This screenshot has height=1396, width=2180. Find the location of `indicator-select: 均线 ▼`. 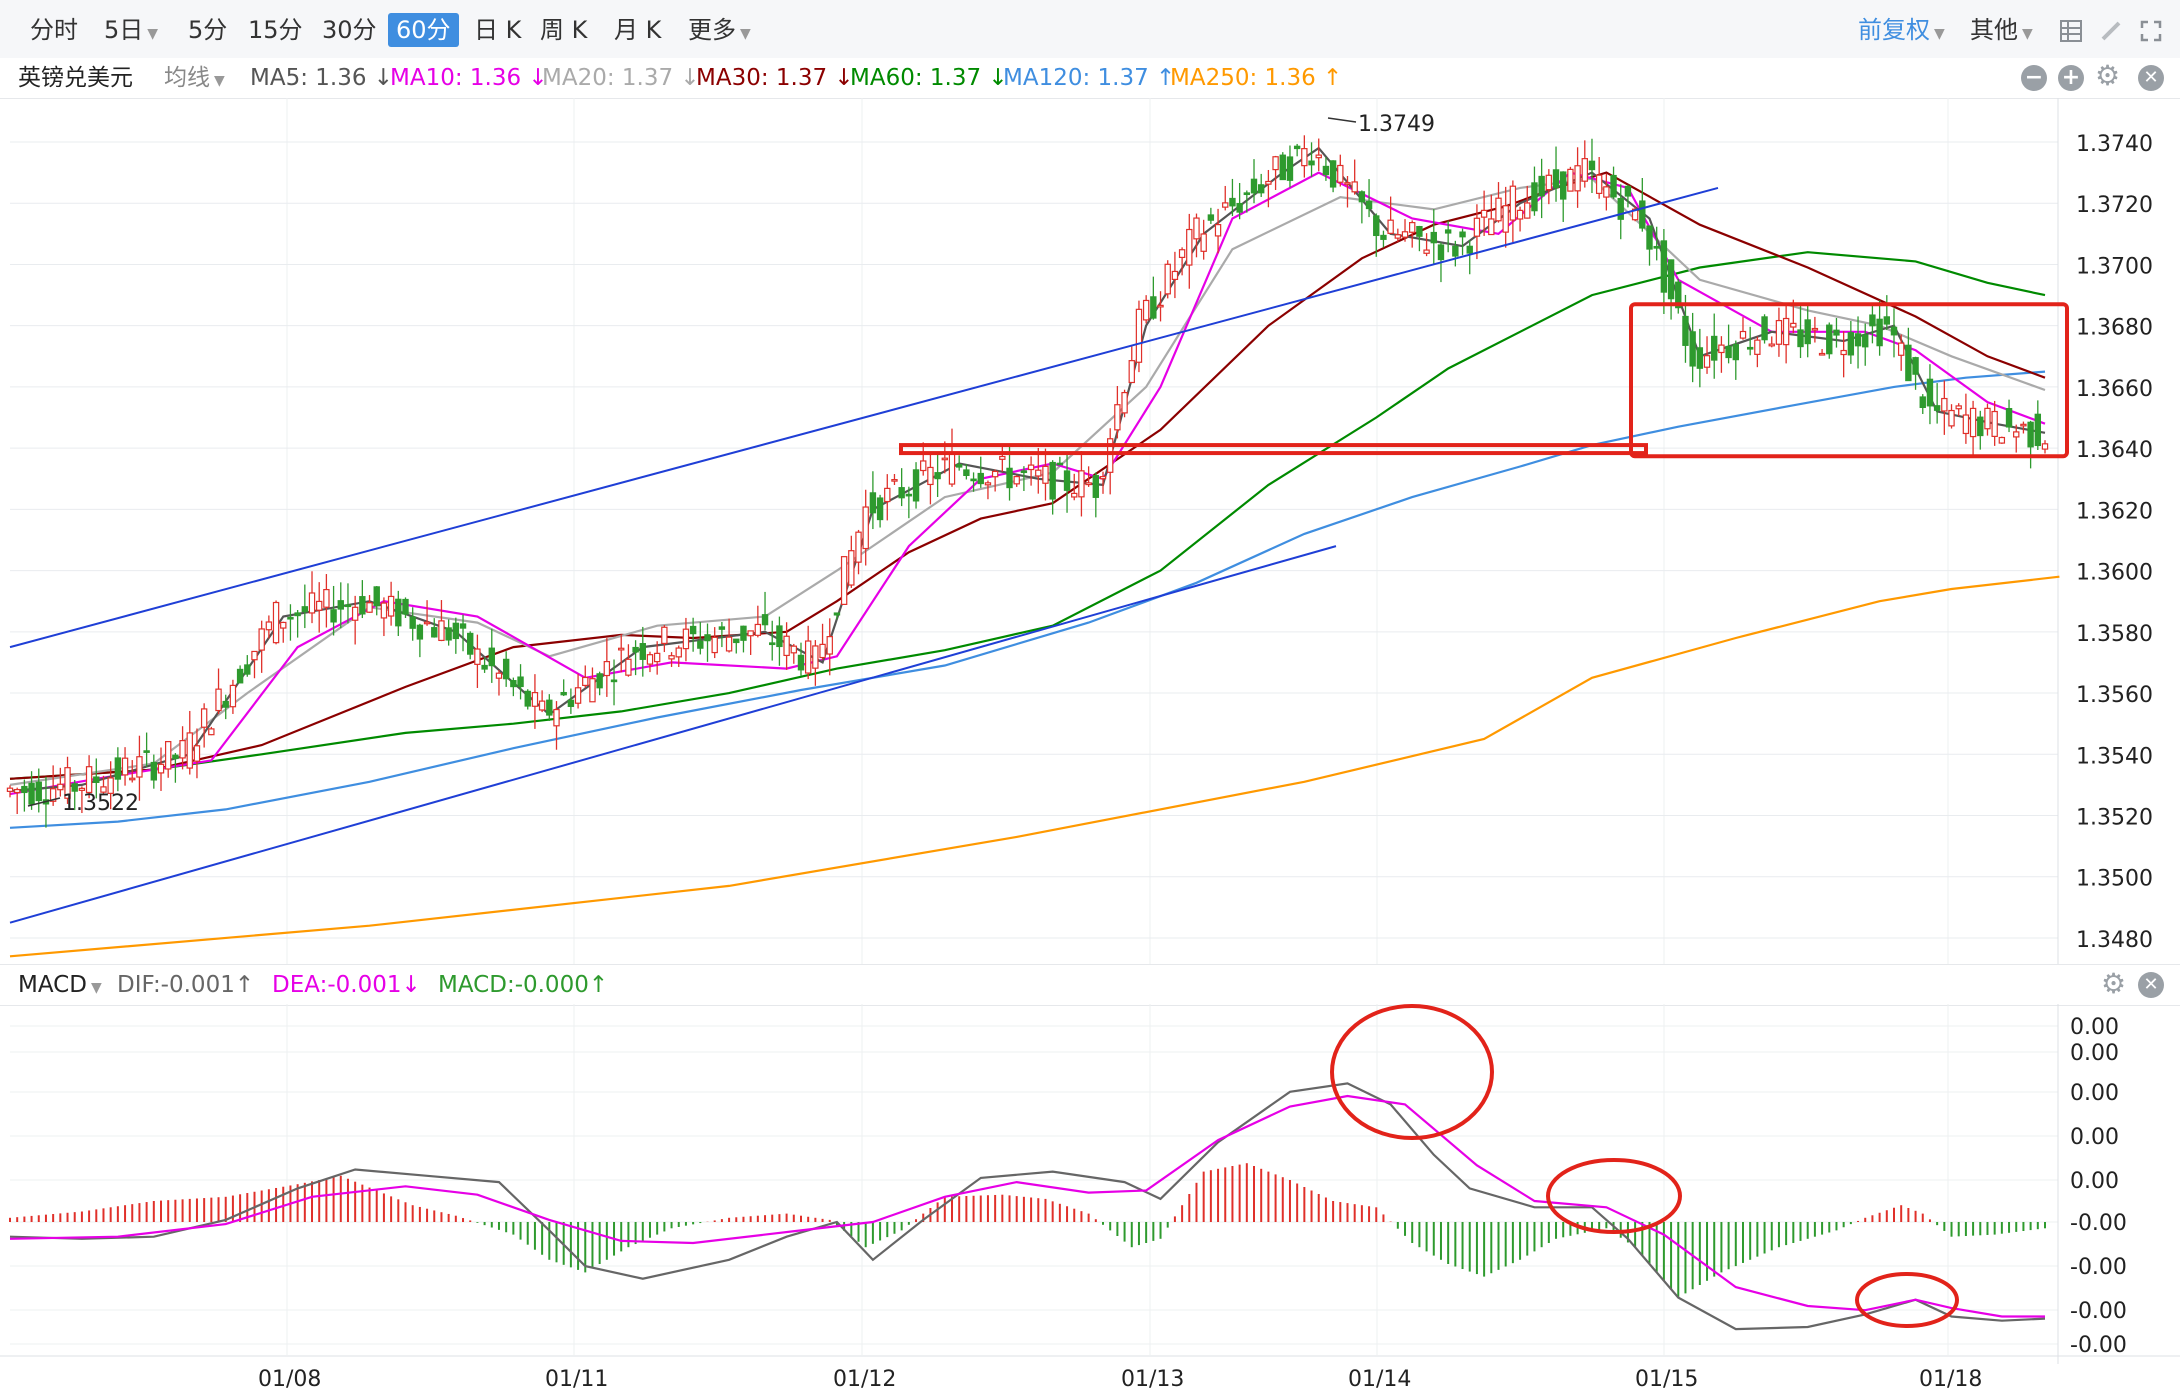

indicator-select: 均线 ▼ is located at coordinates (194, 78).